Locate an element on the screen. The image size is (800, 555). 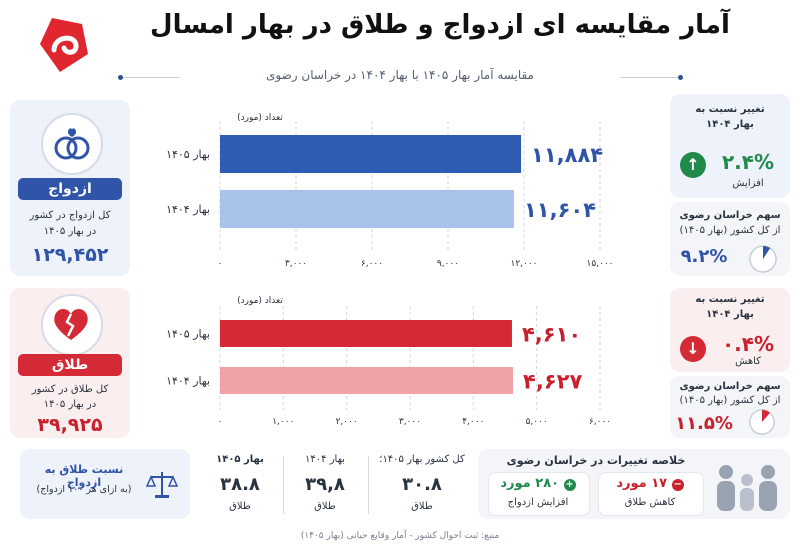
ratio-col3-unit: طلاق is located at coordinates (422, 506).